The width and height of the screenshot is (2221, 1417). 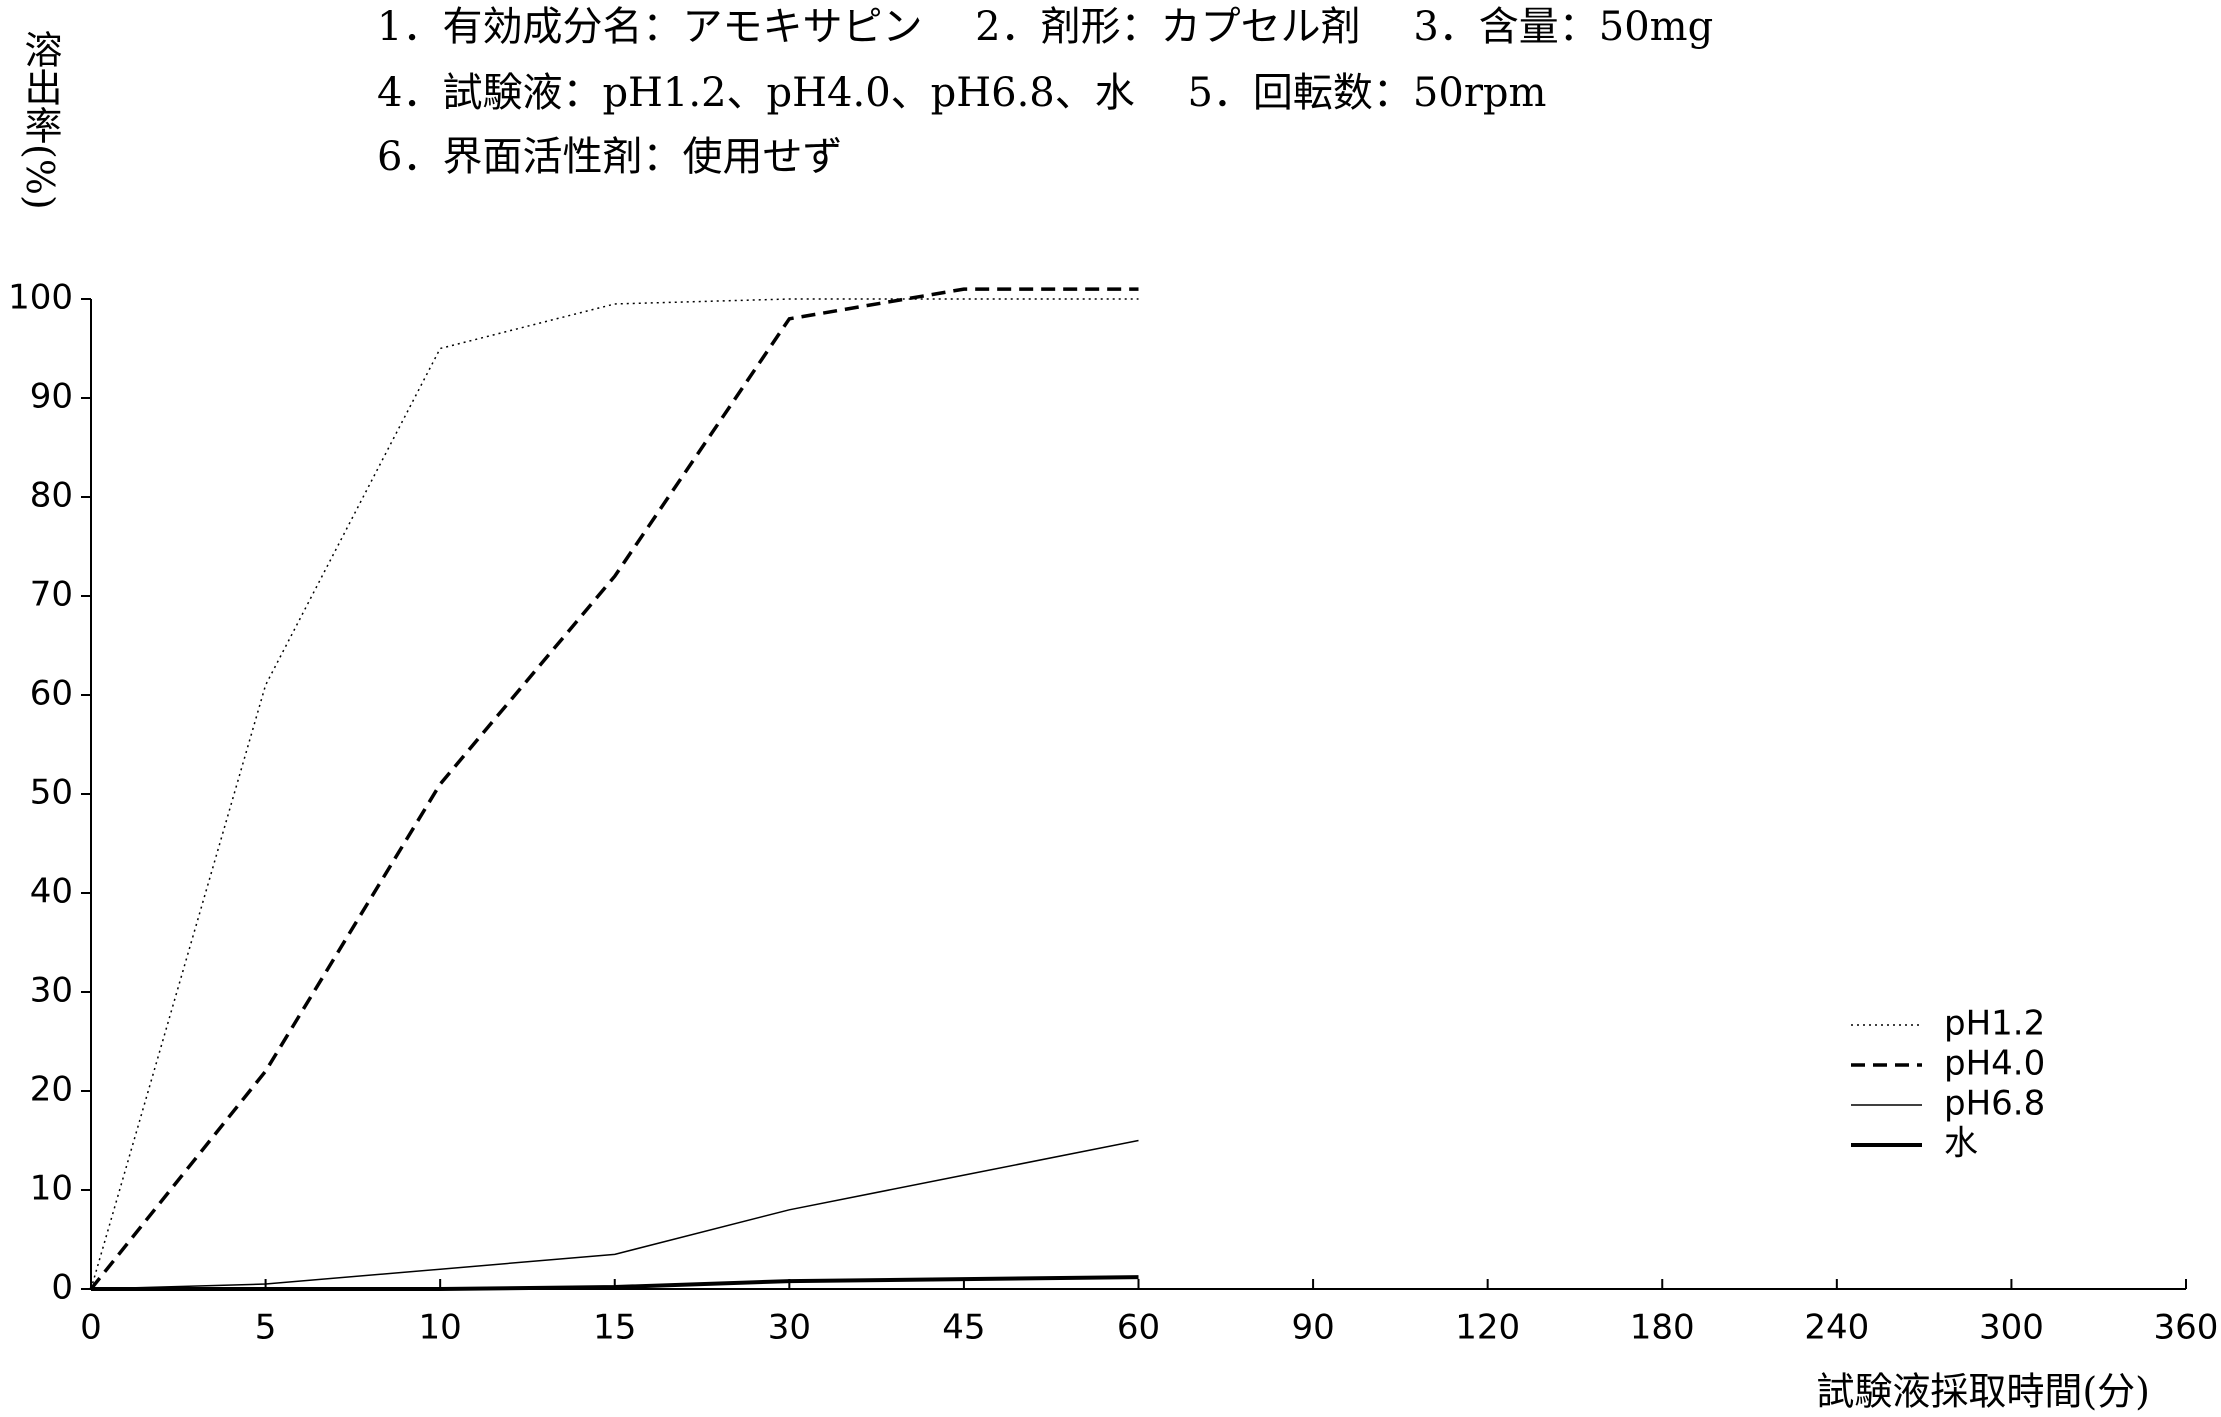 What do you see at coordinates (1994, 1064) in the screenshot?
I see `legend-label: pH4.0` at bounding box center [1994, 1064].